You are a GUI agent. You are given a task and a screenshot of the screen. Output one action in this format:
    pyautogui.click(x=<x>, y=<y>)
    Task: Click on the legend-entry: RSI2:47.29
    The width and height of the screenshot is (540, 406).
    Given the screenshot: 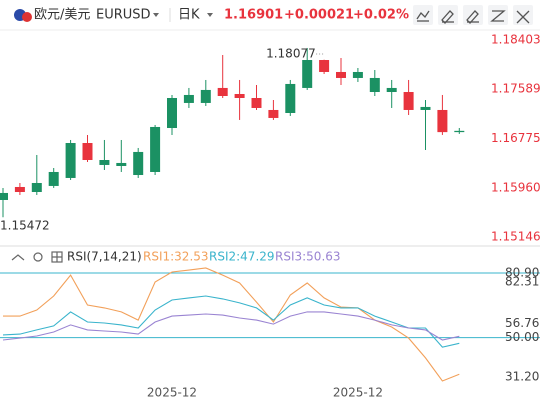 What is the action you would take?
    pyautogui.click(x=242, y=257)
    